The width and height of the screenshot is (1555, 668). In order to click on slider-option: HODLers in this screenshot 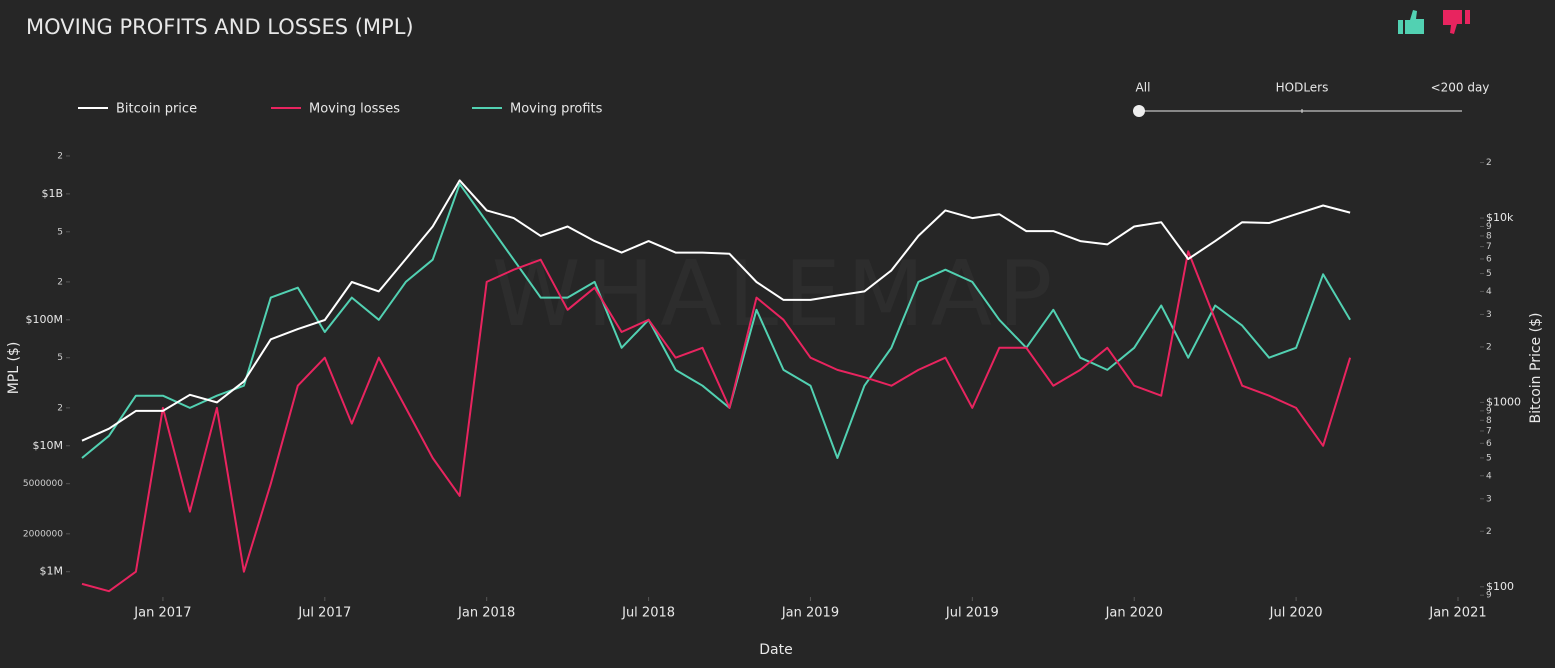, I will do `click(1302, 88)`.